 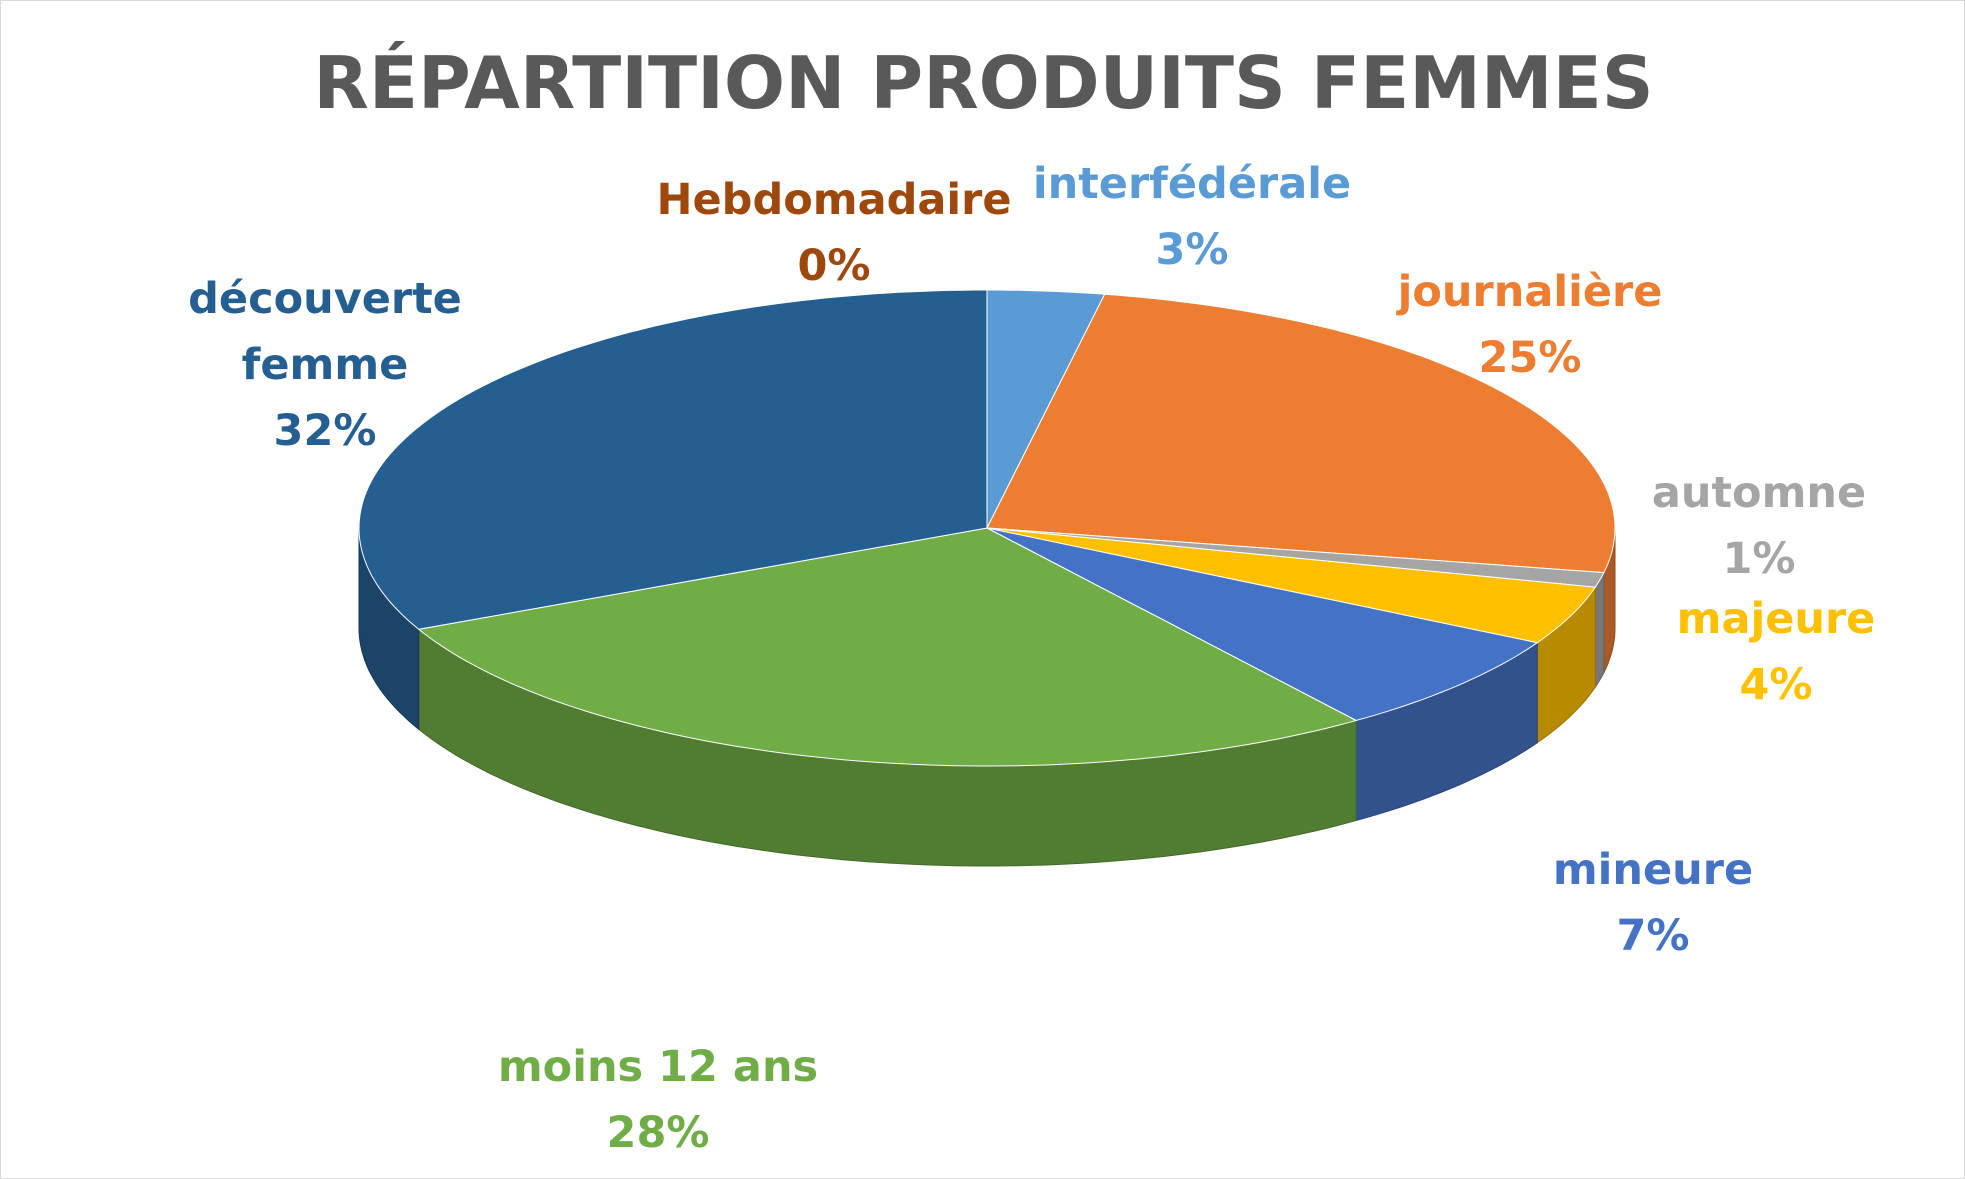 What do you see at coordinates (1776, 685) in the screenshot?
I see `label-value: 4%` at bounding box center [1776, 685].